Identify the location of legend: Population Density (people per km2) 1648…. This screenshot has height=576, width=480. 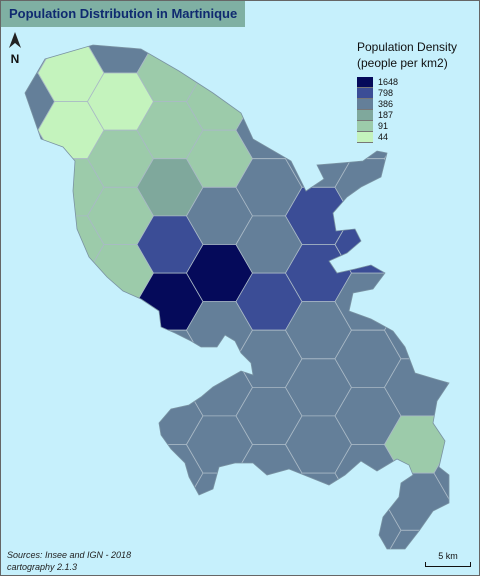
(407, 91).